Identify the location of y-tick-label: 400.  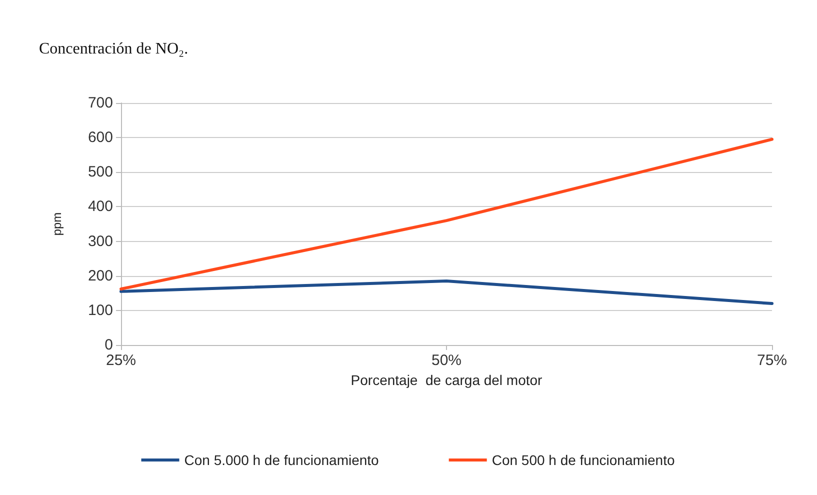
(100, 207).